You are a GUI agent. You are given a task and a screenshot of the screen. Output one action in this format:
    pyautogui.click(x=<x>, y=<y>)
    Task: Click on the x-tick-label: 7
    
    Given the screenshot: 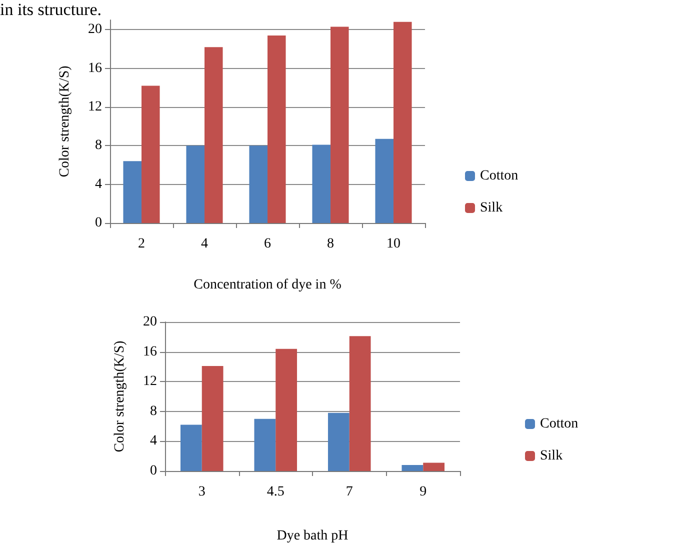 What is the action you would take?
    pyautogui.click(x=349, y=492)
    